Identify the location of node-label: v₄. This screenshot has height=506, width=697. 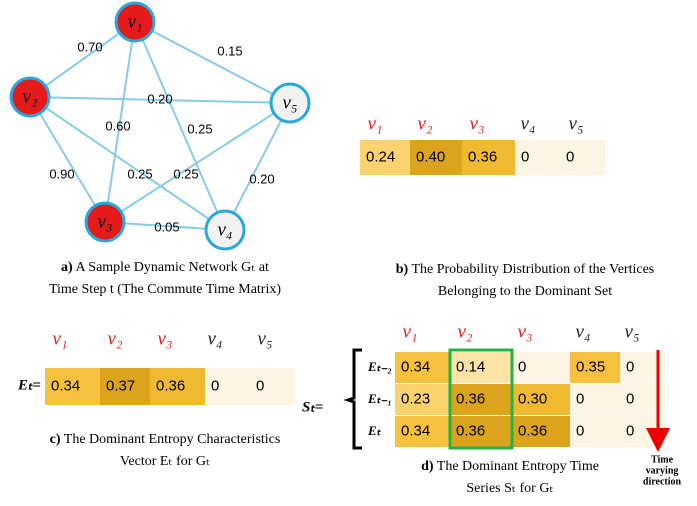
(224, 229).